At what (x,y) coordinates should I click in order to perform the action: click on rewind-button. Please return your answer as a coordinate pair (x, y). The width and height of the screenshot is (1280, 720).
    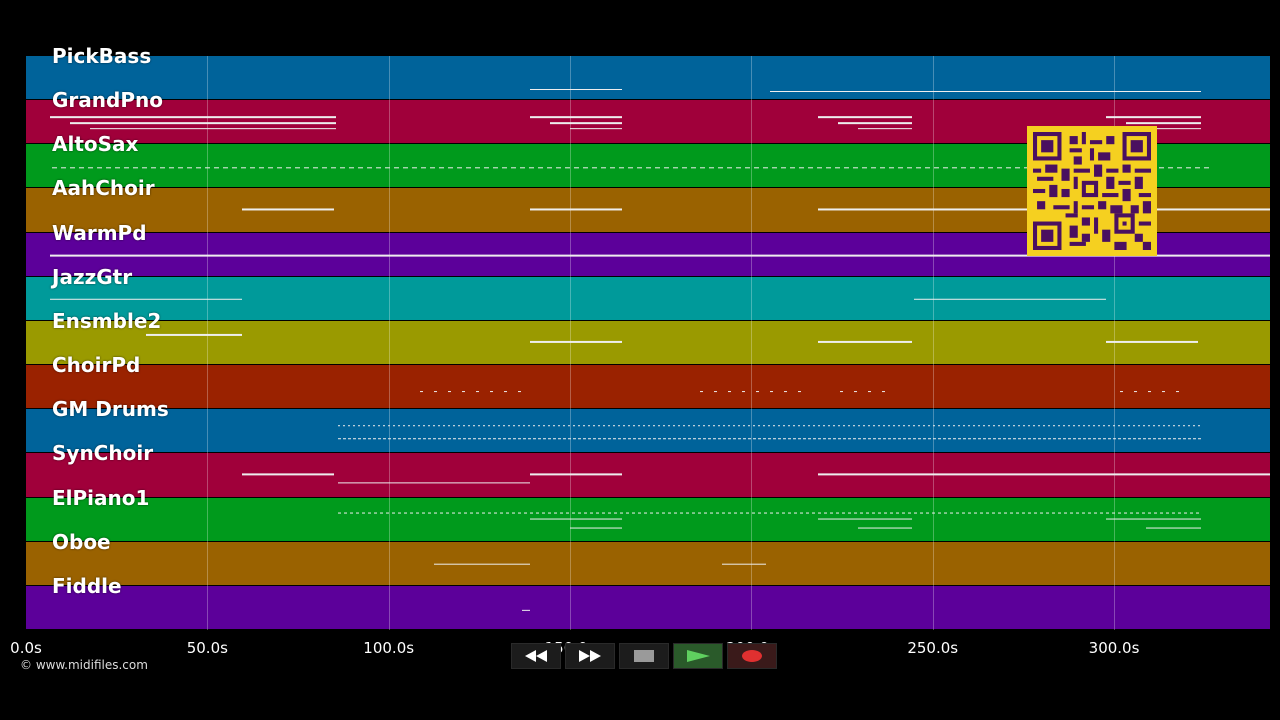
    Looking at the image, I should click on (536, 656).